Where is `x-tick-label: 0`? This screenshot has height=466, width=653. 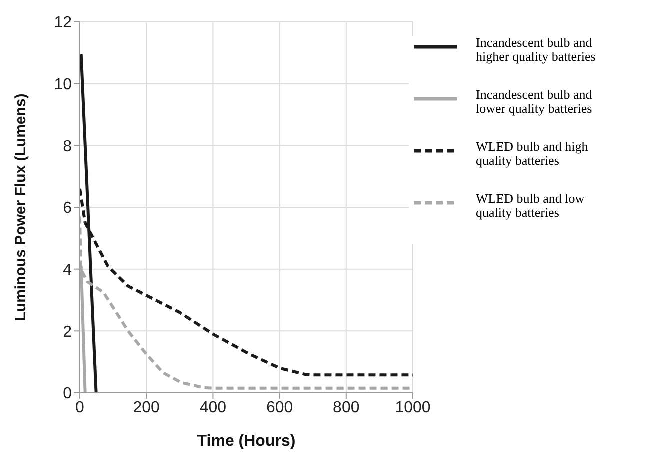
x-tick-label: 0 is located at coordinates (80, 407).